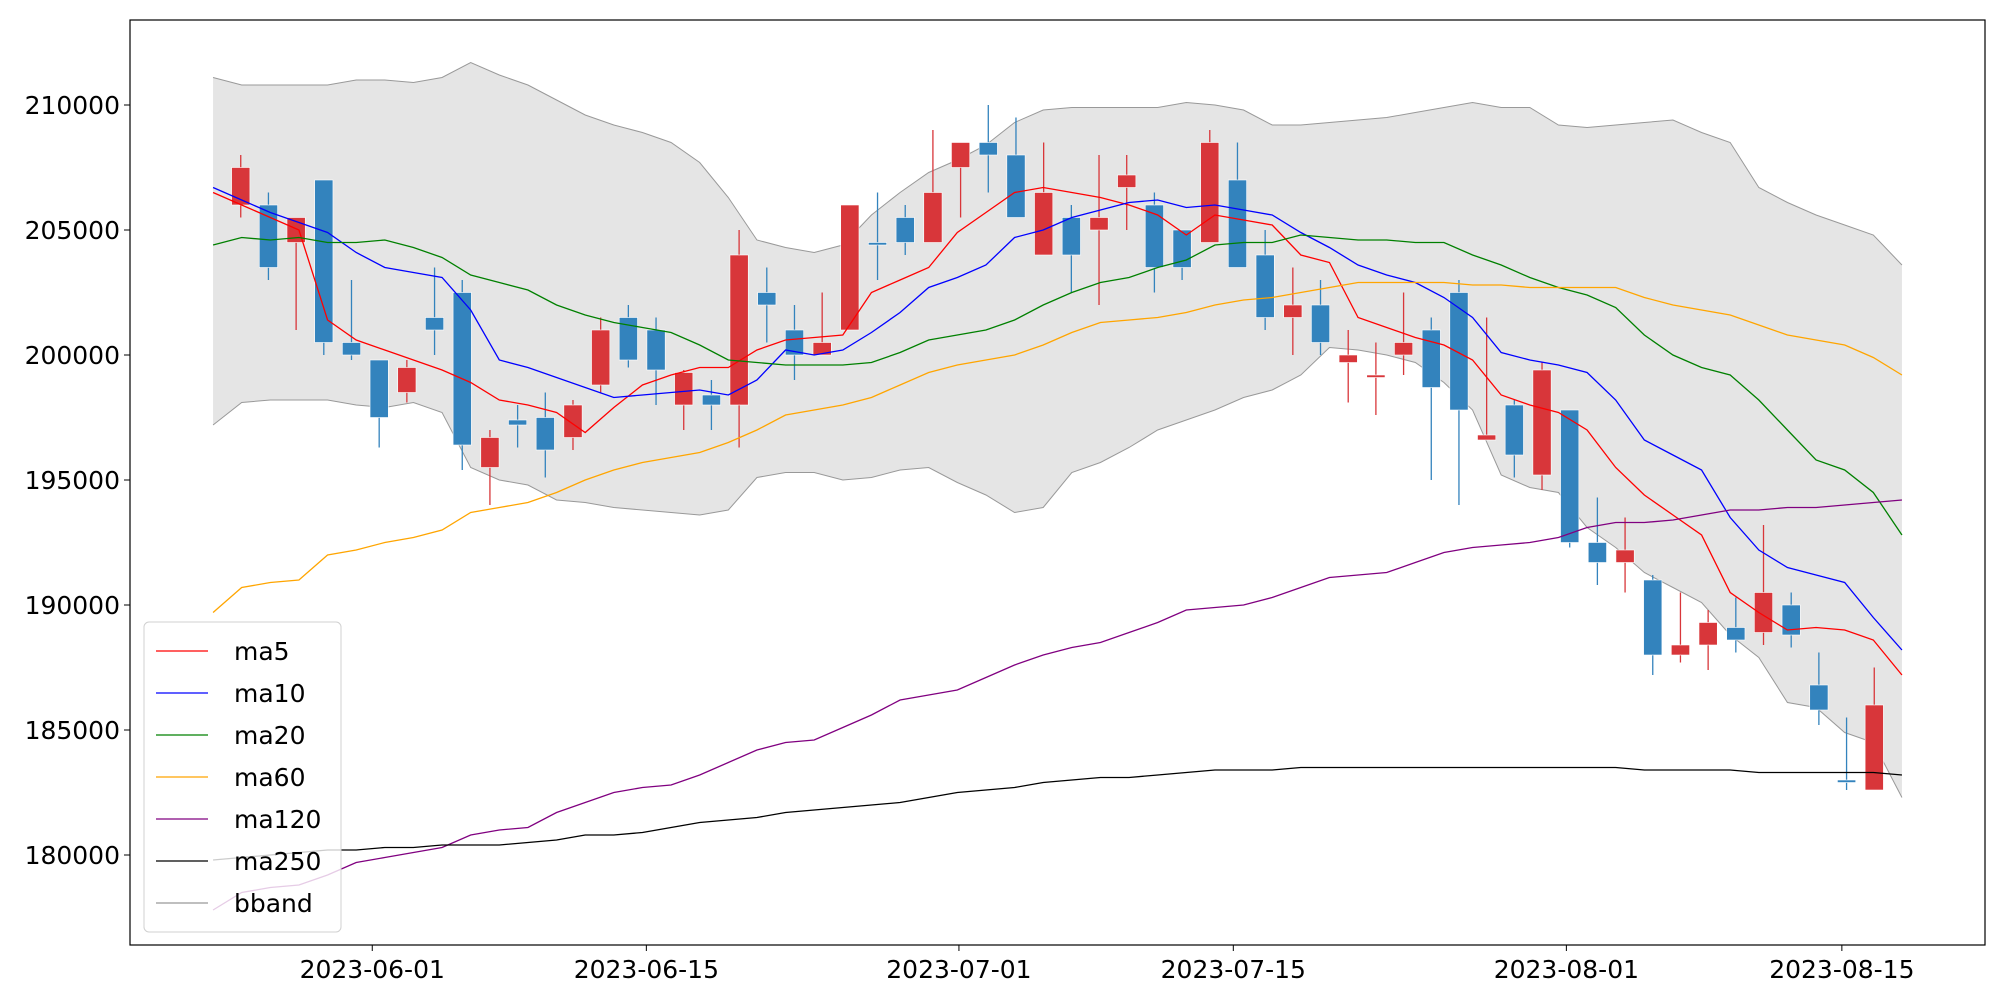 The image size is (2000, 1000). I want to click on y-tick-label: 205000, so click(72, 230).